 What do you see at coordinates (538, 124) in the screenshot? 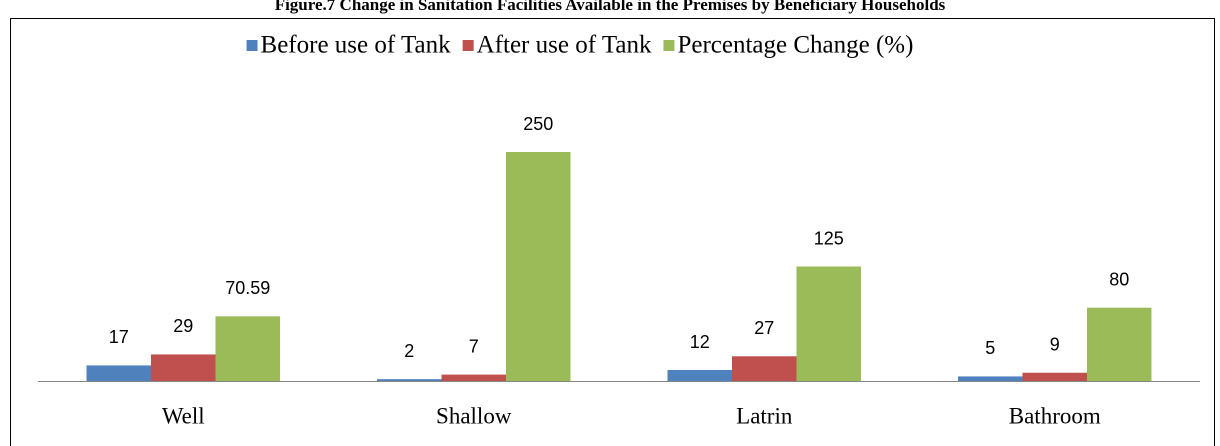
I see `data-label: 250` at bounding box center [538, 124].